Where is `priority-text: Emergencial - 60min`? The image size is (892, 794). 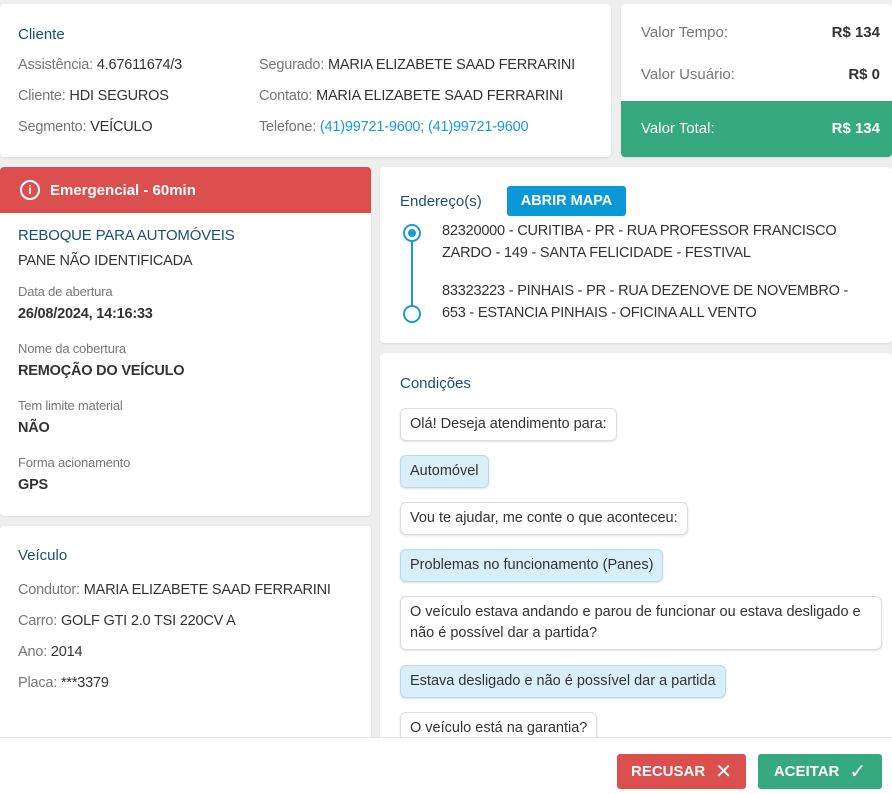 priority-text: Emergencial - 60min is located at coordinates (123, 190).